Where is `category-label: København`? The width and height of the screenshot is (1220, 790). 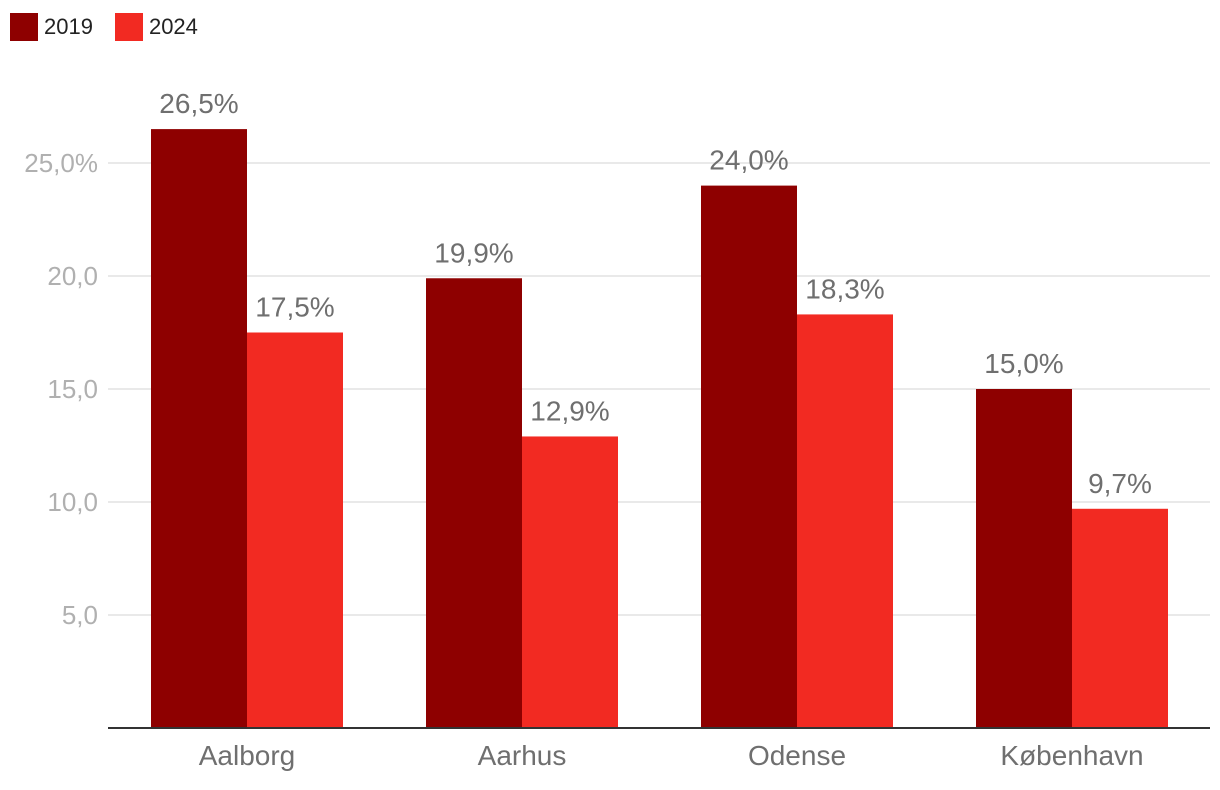 category-label: København is located at coordinates (1071, 755).